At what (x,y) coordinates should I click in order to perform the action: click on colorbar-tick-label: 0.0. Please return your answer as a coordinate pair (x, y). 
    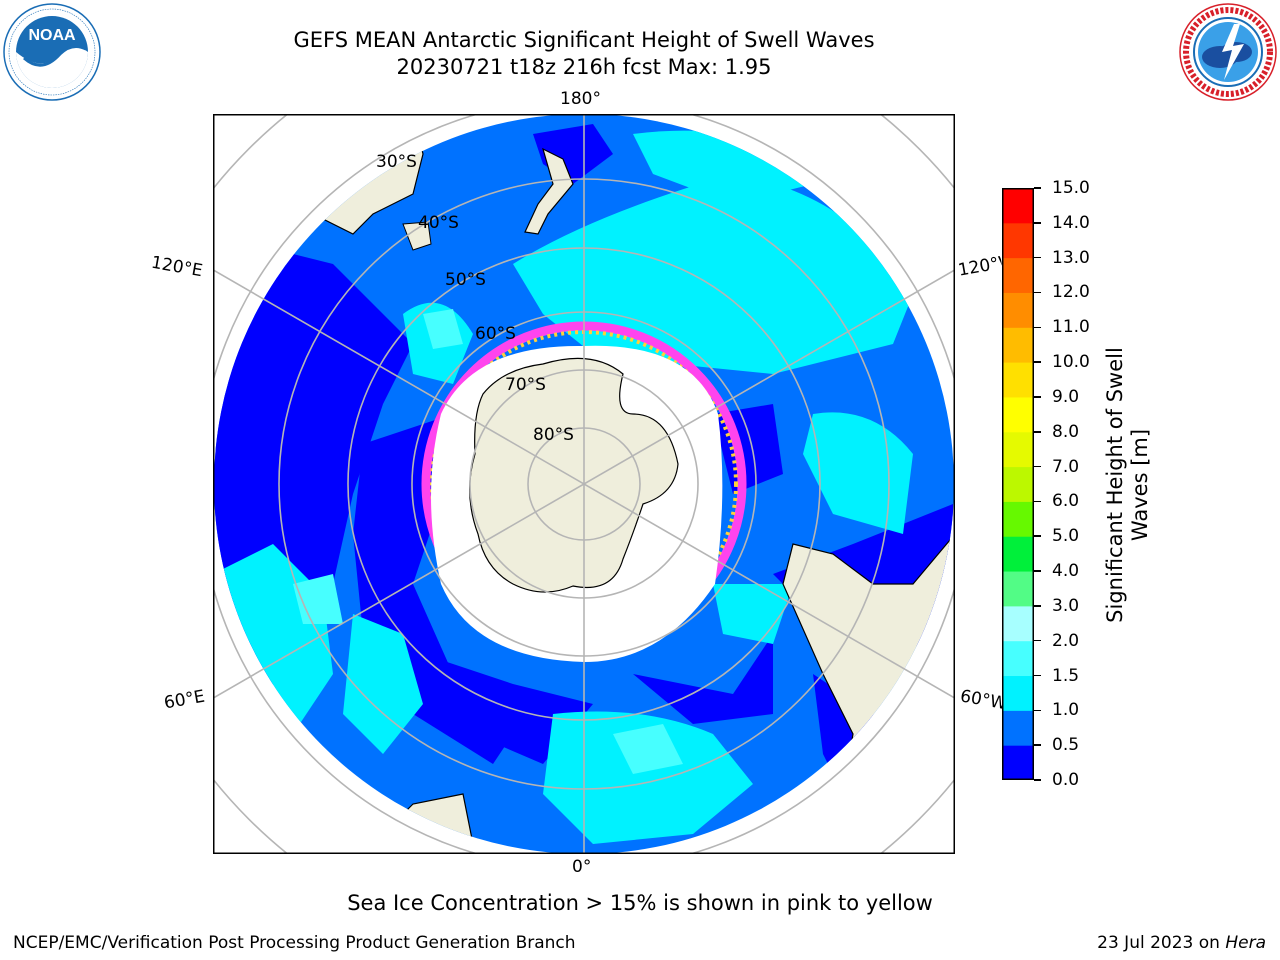
    Looking at the image, I should click on (1066, 780).